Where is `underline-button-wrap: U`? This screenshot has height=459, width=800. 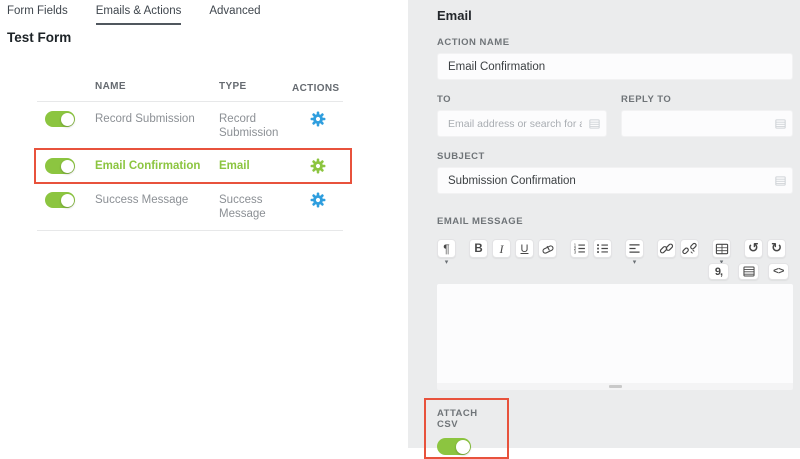 underline-button-wrap: U is located at coordinates (524, 248).